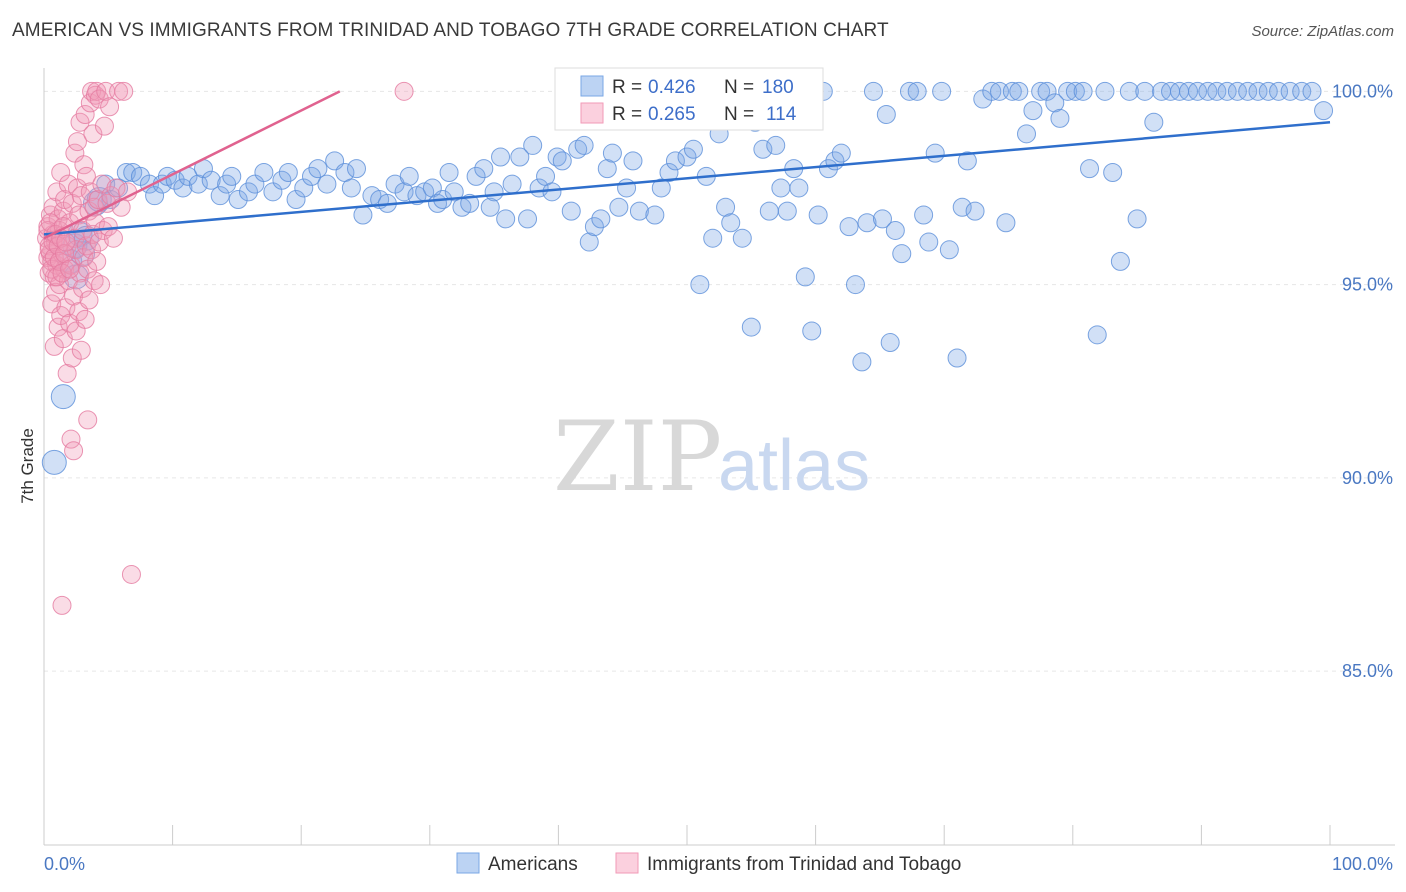  What do you see at coordinates (689, 99) in the screenshot?
I see `stats-box: R = 0.426 N = 180 R = 0.265 N = 114` at bounding box center [689, 99].